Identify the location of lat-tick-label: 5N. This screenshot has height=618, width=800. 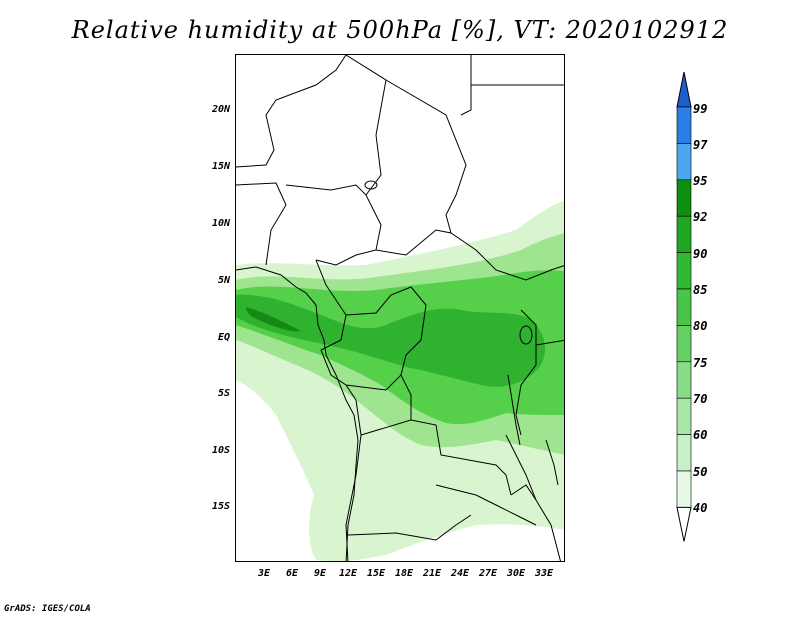
(223, 280).